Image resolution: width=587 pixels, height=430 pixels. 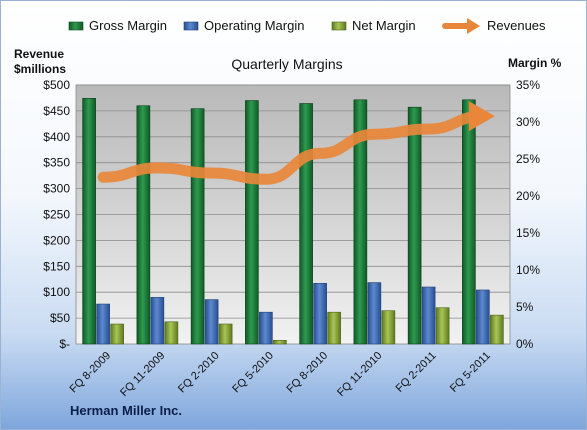 What do you see at coordinates (516, 25) in the screenshot?
I see `legend-label-revenues: Revenues` at bounding box center [516, 25].